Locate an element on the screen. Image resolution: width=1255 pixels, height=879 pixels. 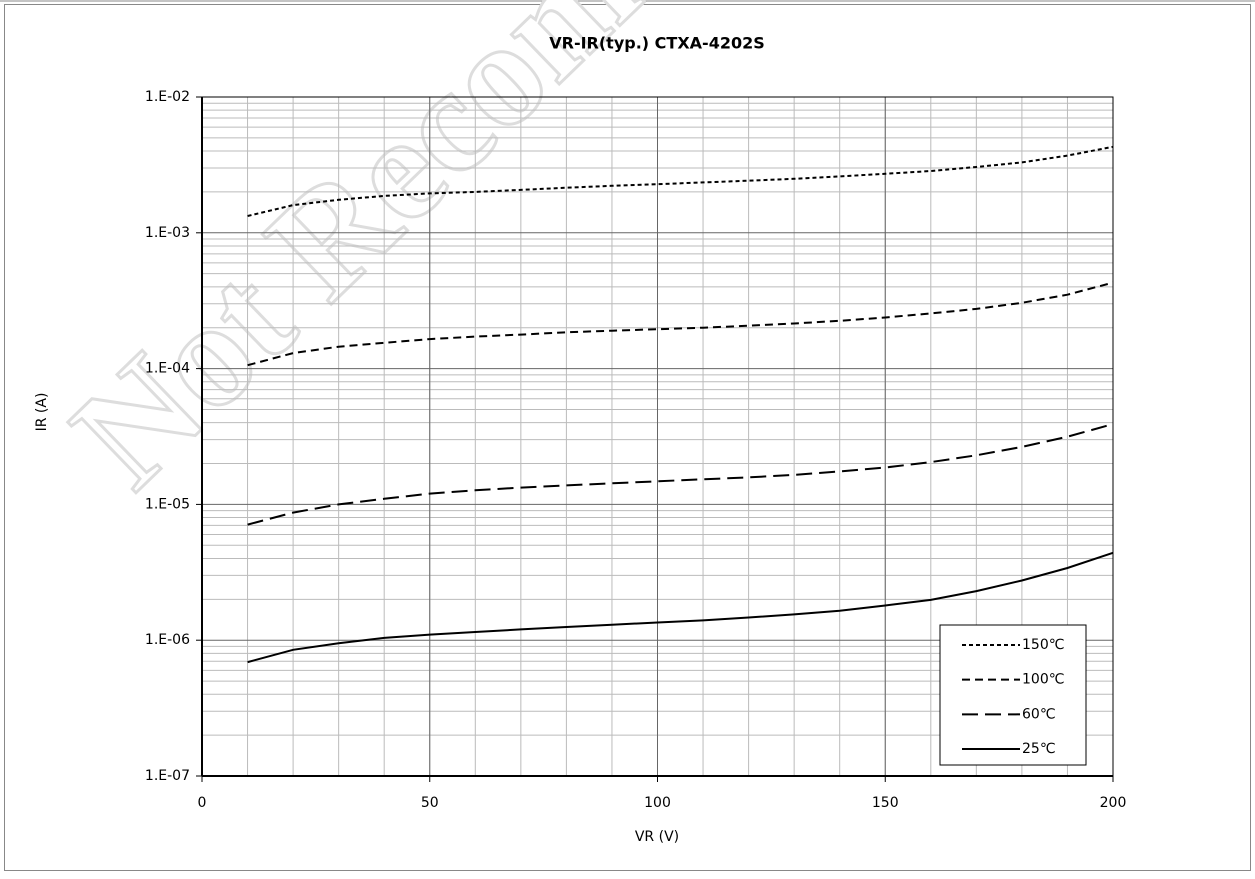
y-axis-title: IR (A) is located at coordinates (42, 412).